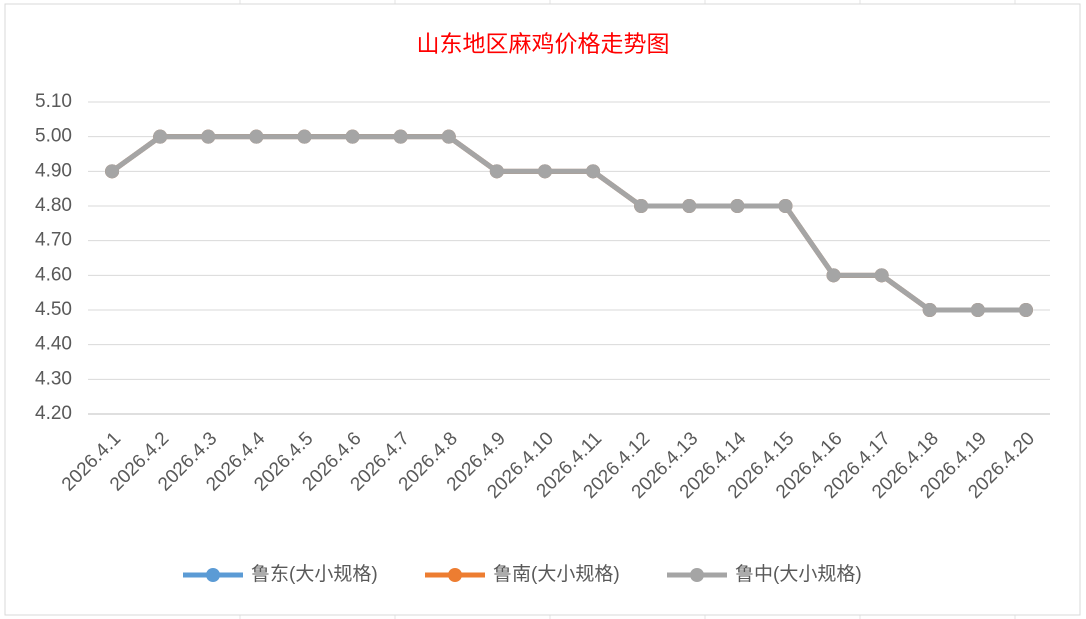 The image size is (1086, 619). What do you see at coordinates (53, 240) in the screenshot?
I see `y-tick-label: 4.70` at bounding box center [53, 240].